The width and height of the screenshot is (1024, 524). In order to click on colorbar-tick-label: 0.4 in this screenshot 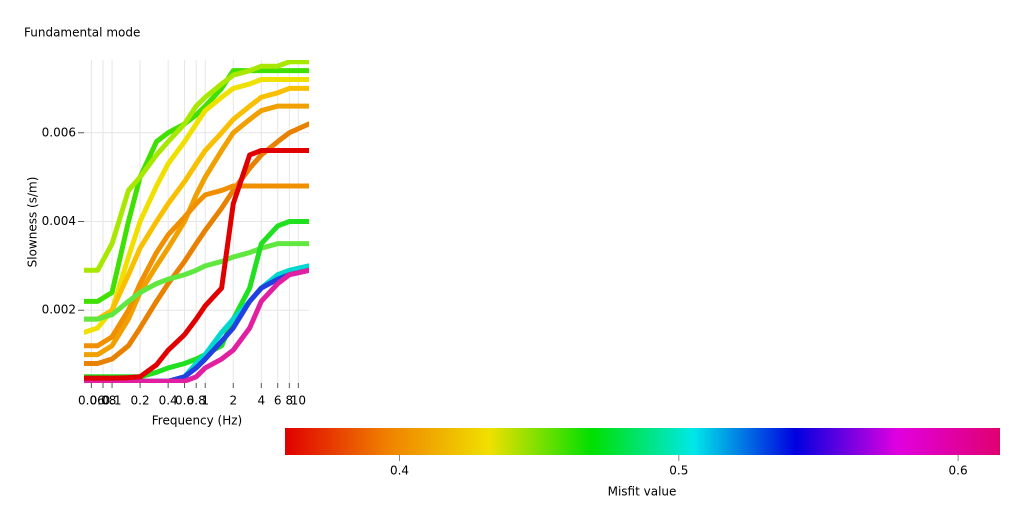, I will do `click(399, 471)`.